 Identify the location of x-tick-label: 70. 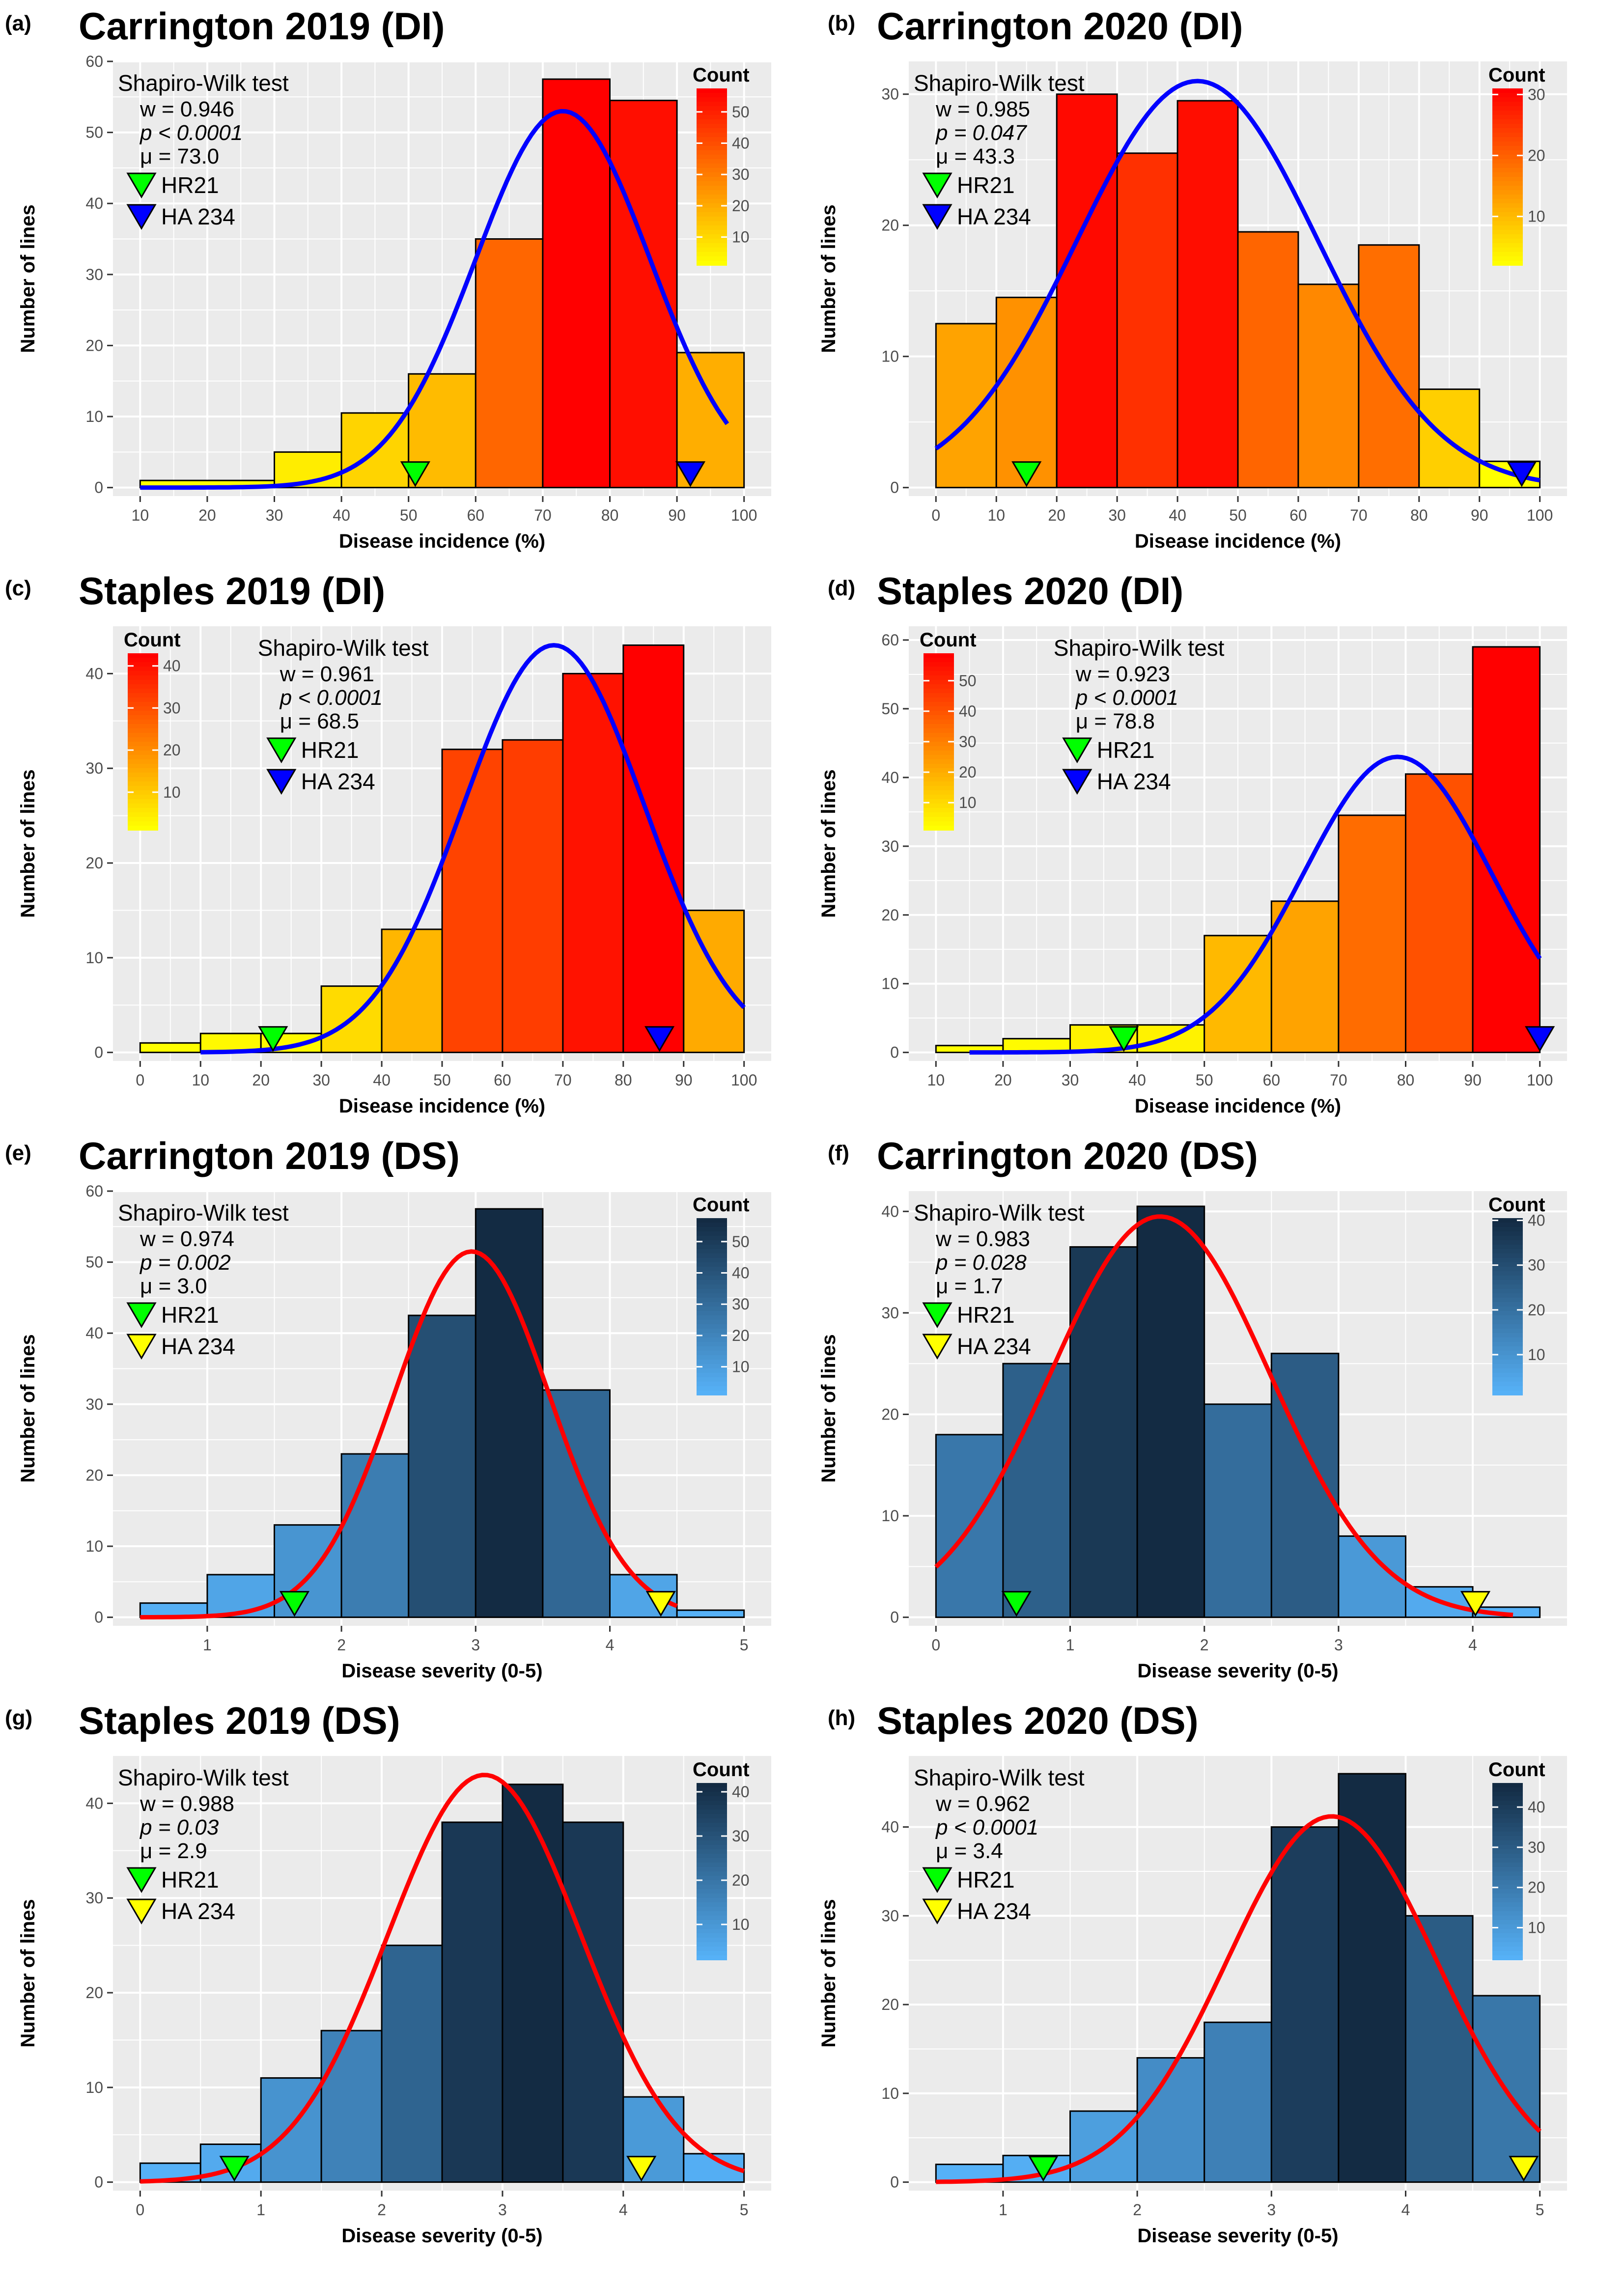
(563, 1080).